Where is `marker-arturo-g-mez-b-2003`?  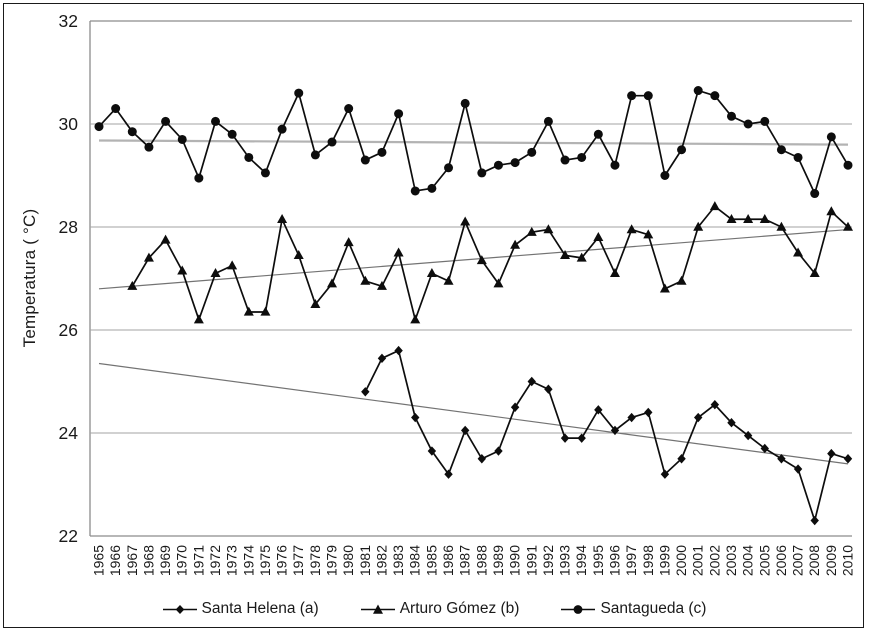
marker-arturo-g-mez-b-2003 is located at coordinates (731, 218).